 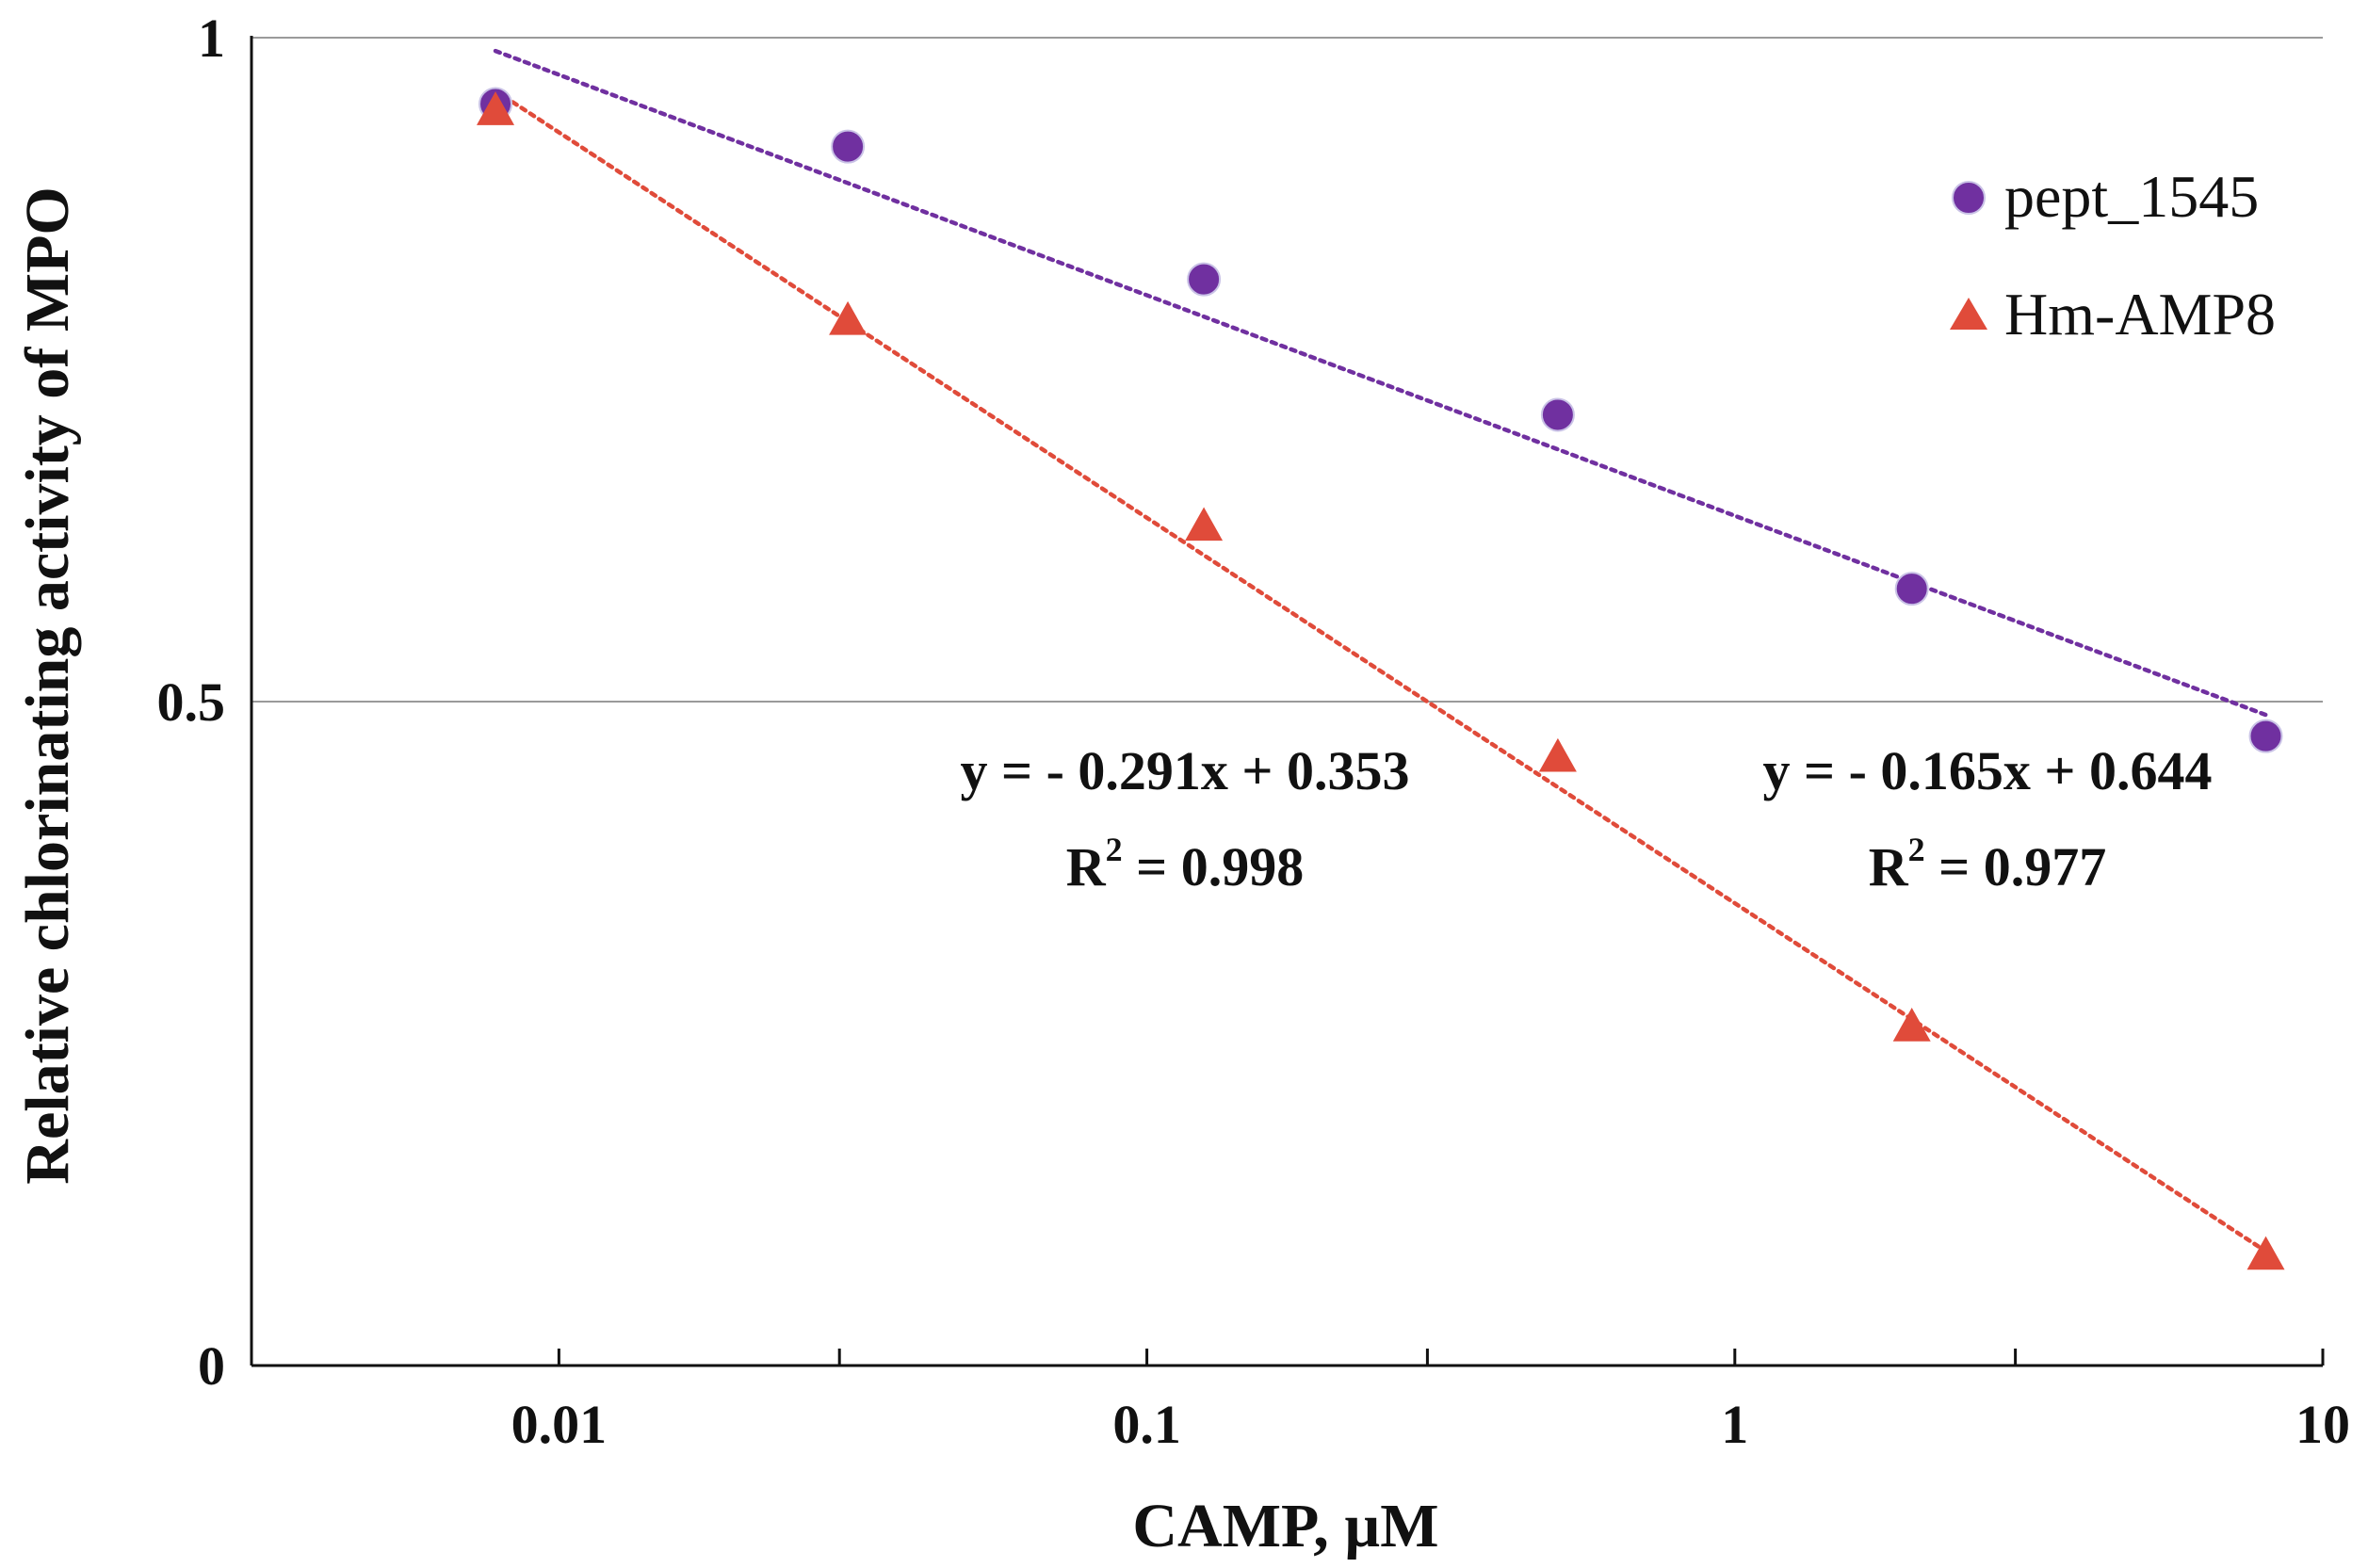 What do you see at coordinates (2131, 196) in the screenshot?
I see `legend-label-pept-1545: pept_1545` at bounding box center [2131, 196].